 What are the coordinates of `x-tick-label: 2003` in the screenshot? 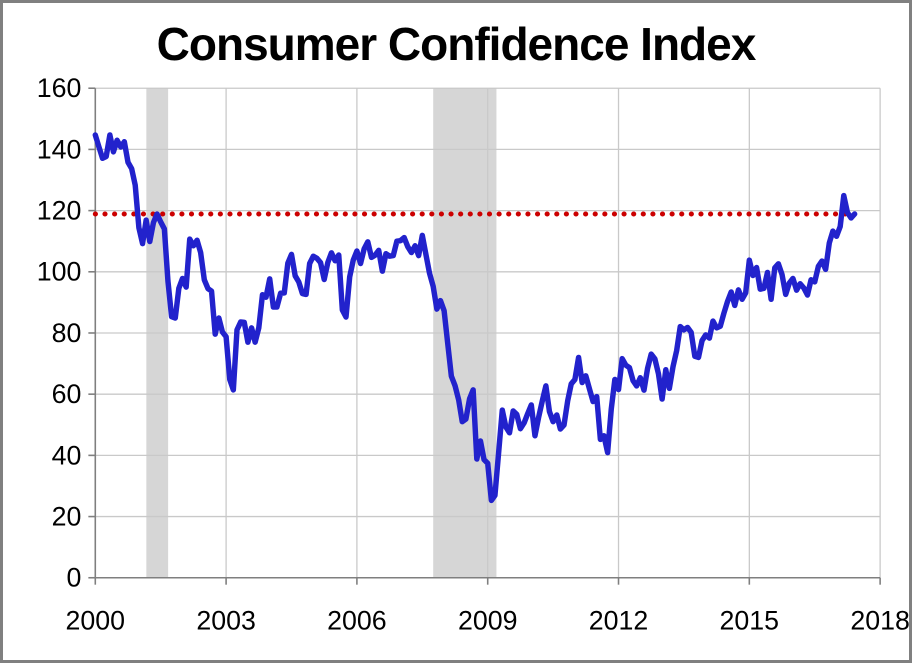 It's located at (226, 620).